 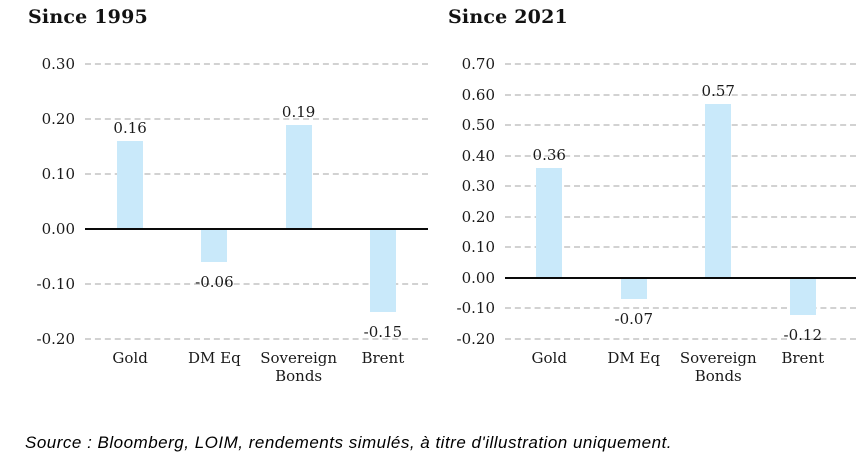 I want to click on data-label: -0.12, so click(x=802, y=334).